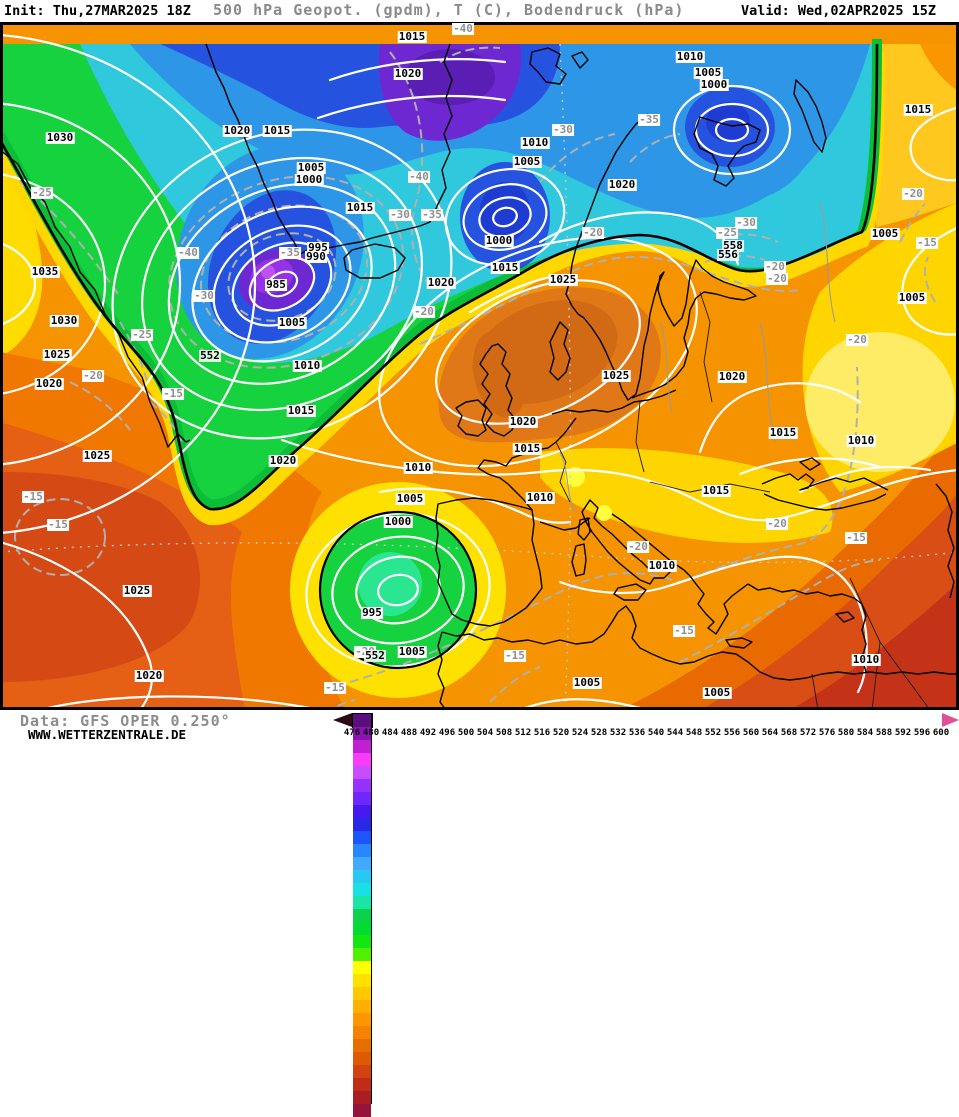 The width and height of the screenshot is (959, 1117). What do you see at coordinates (447, 733) in the screenshot?
I see `colorbar-tick: 496` at bounding box center [447, 733].